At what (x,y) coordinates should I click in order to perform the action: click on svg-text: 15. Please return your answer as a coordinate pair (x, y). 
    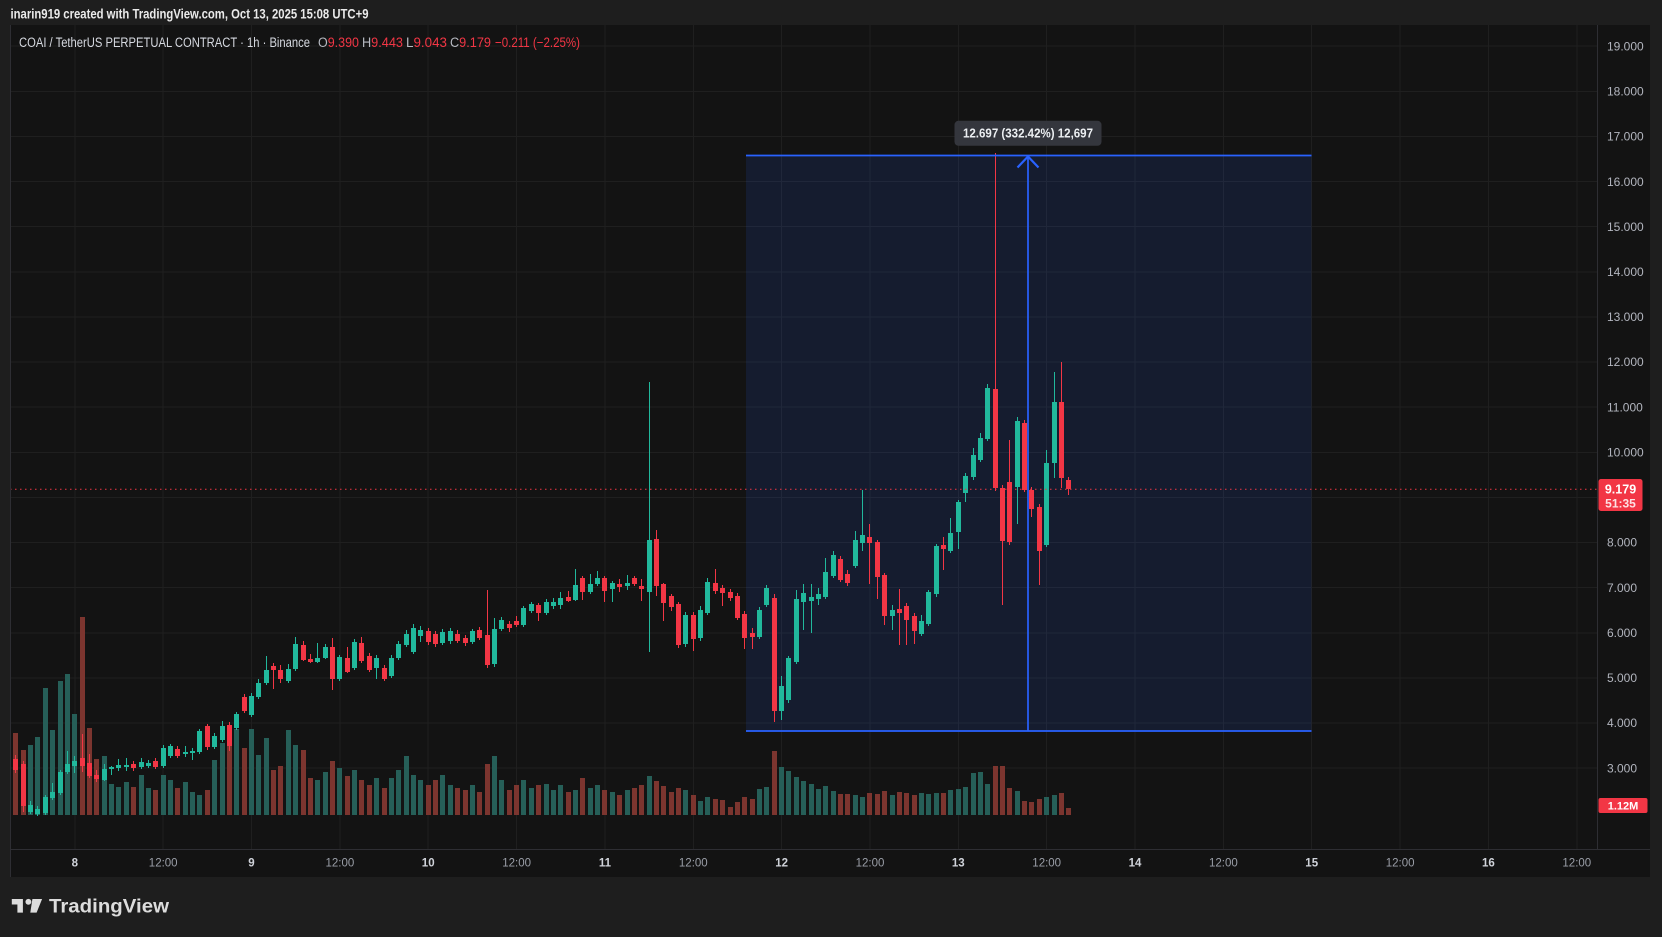
    Looking at the image, I should click on (1311, 864).